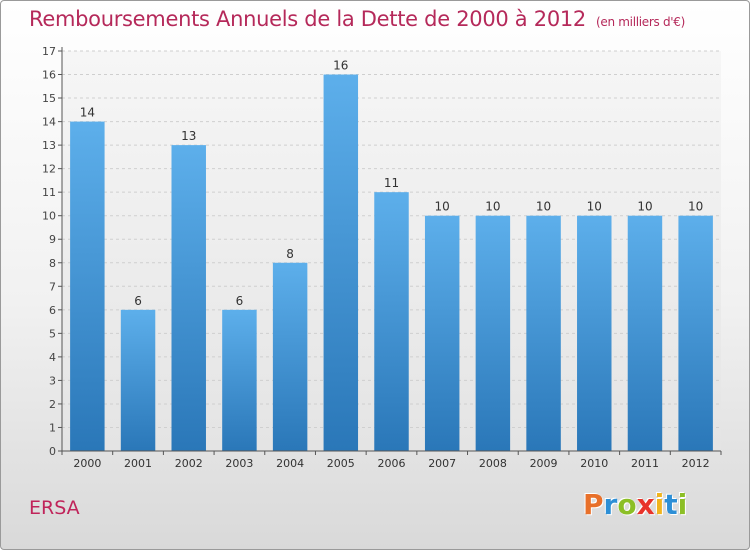 This screenshot has width=750, height=550. What do you see at coordinates (188, 136) in the screenshot?
I see `bar-value-label: 13` at bounding box center [188, 136].